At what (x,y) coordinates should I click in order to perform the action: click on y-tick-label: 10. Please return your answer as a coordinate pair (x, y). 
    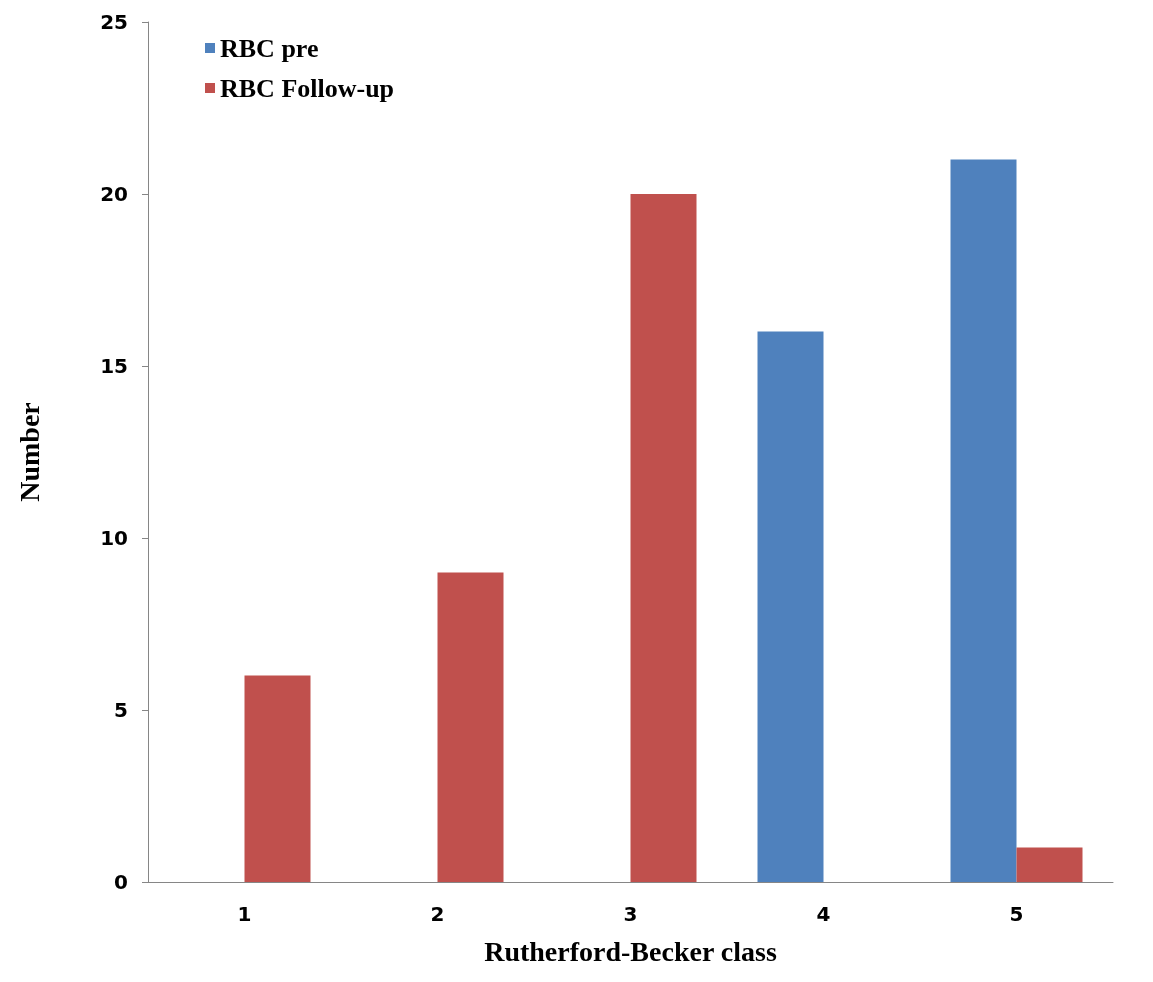
    Looking at the image, I should click on (114, 538).